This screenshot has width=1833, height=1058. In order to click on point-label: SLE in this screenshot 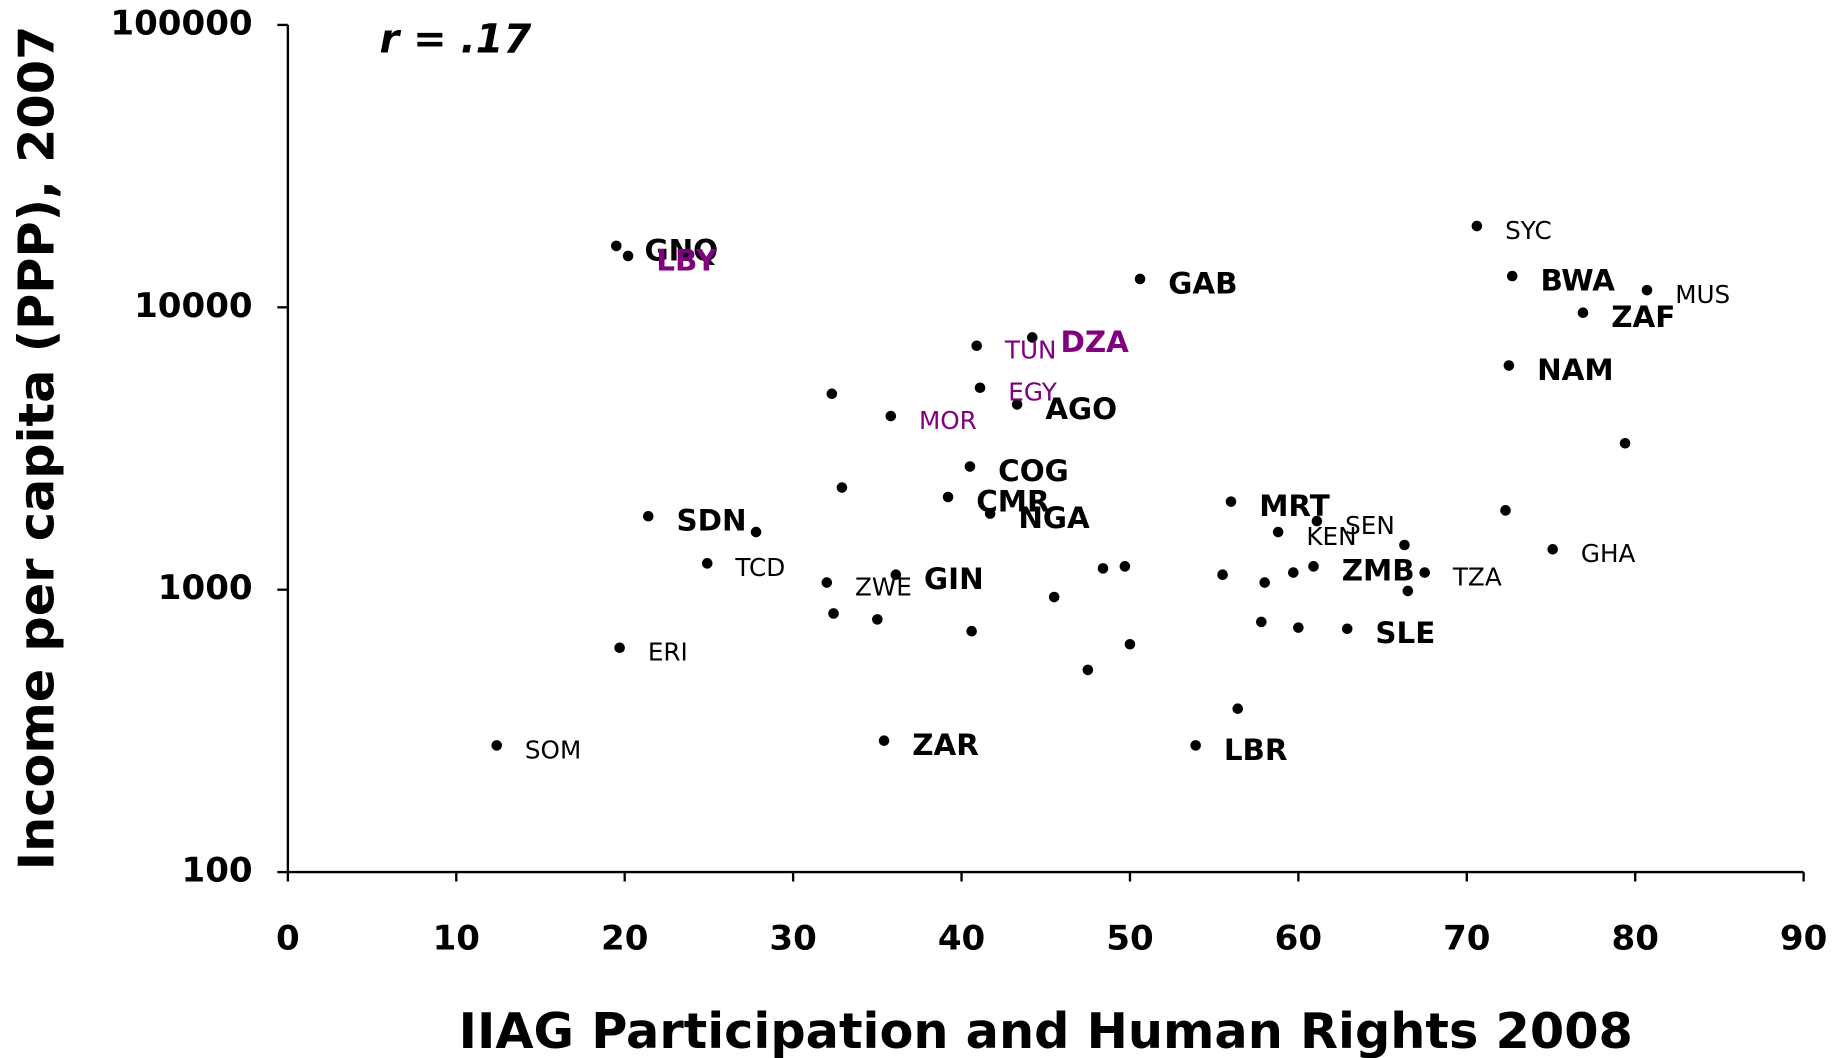, I will do `click(1405, 633)`.